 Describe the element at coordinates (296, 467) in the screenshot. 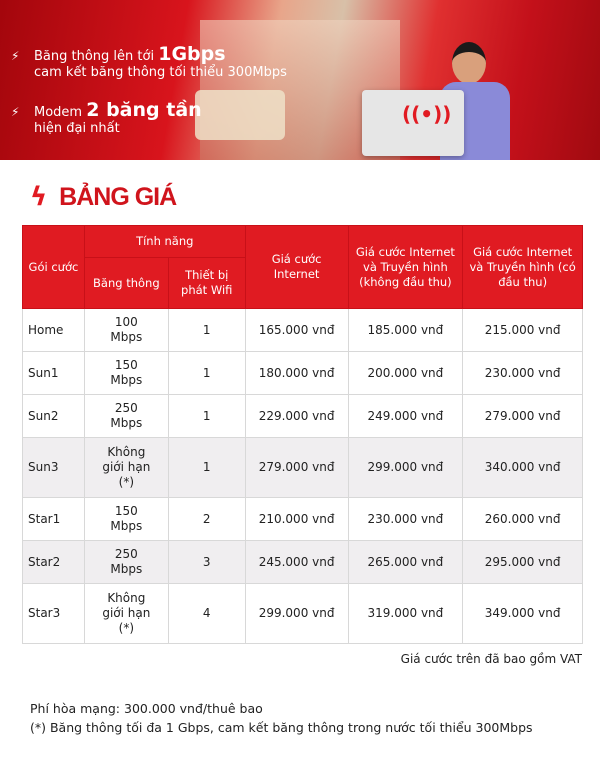

I see `cell-internet-price: 279.000 vnđ` at that location.